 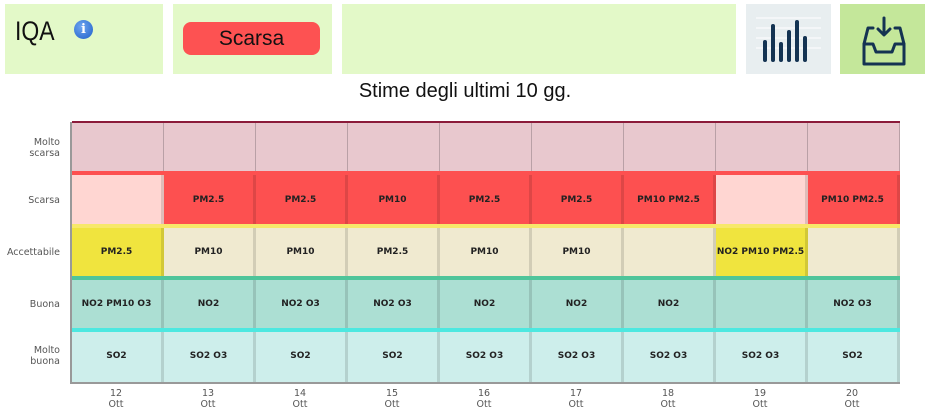 What do you see at coordinates (300, 393) in the screenshot?
I see `day-label: 14` at bounding box center [300, 393].